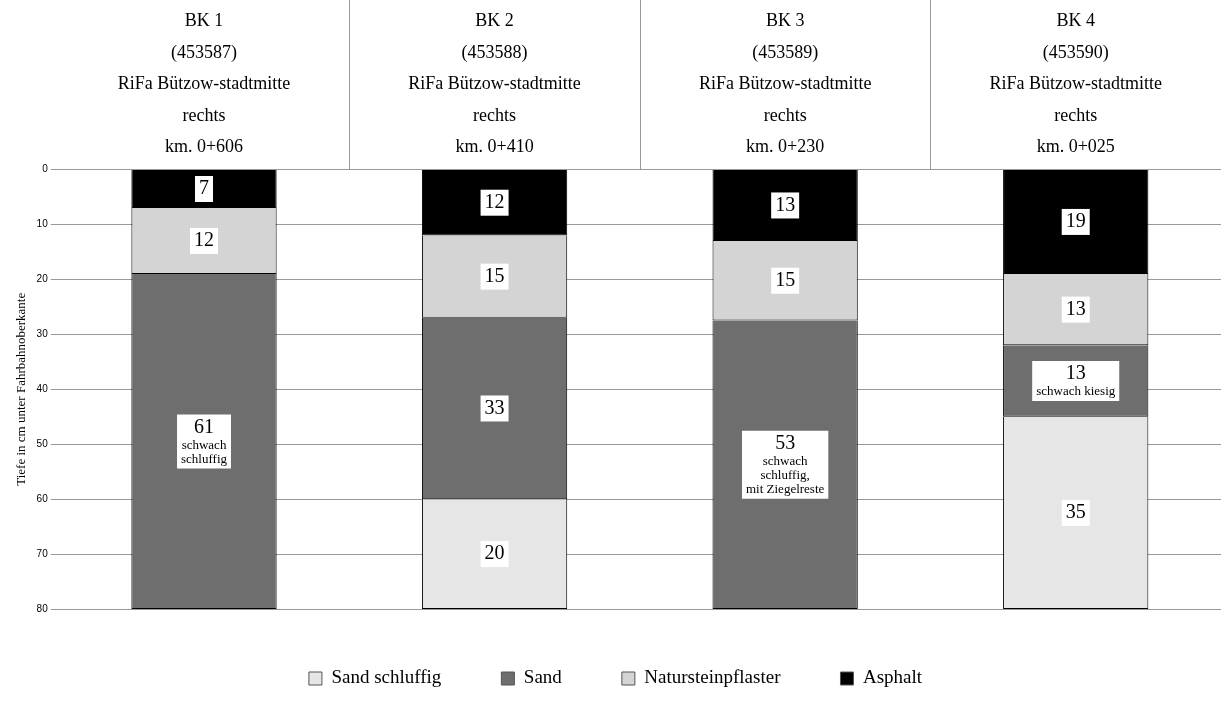 Image resolution: width=1221 pixels, height=704 pixels. I want to click on data-label: 53 schwach schluffig, mit Ziegelreste, so click(785, 464).